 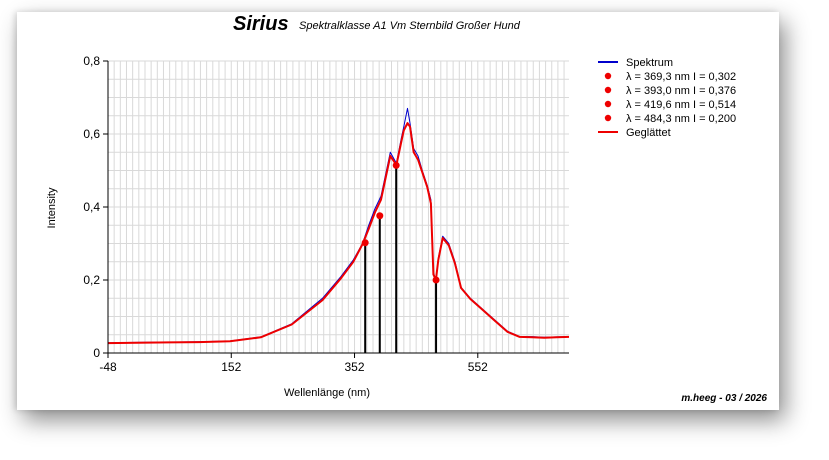 What do you see at coordinates (91, 280) in the screenshot?
I see `y-tick-label: 0,2` at bounding box center [91, 280].